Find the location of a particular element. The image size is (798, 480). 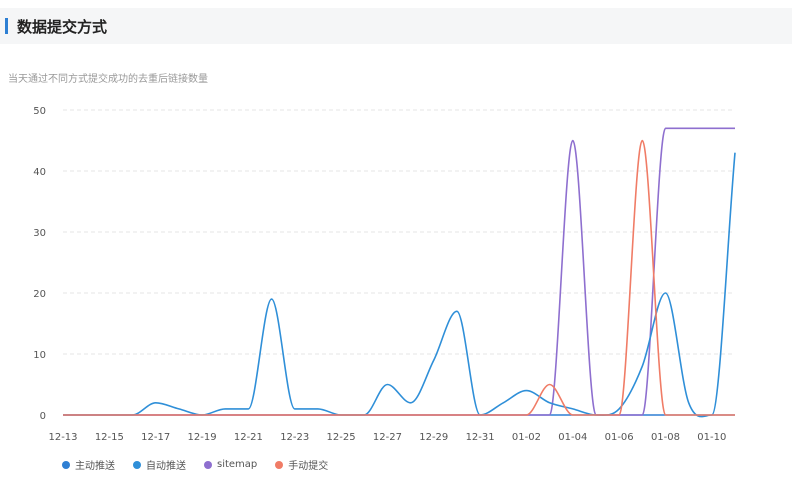

legend-item: 主动推送 is located at coordinates (88, 464).